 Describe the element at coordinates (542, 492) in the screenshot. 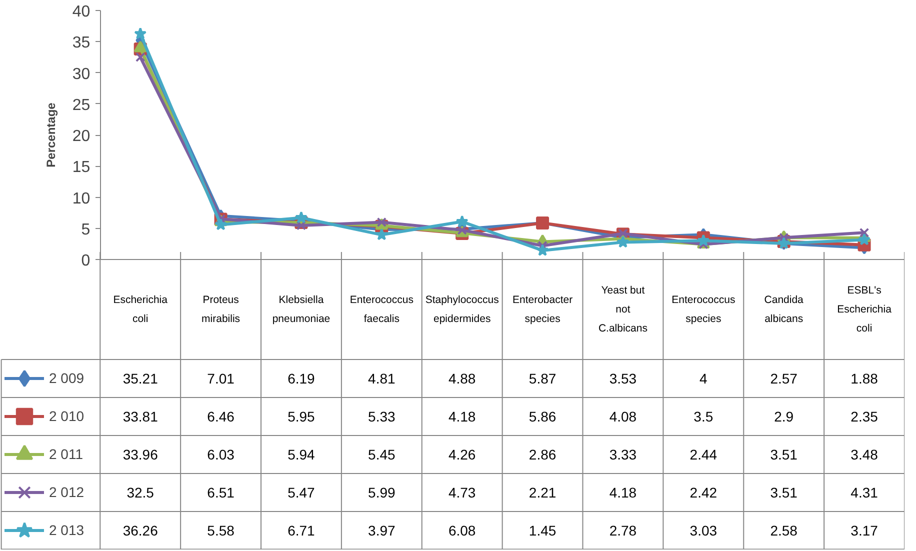

I see `data-label: 2.21` at that location.